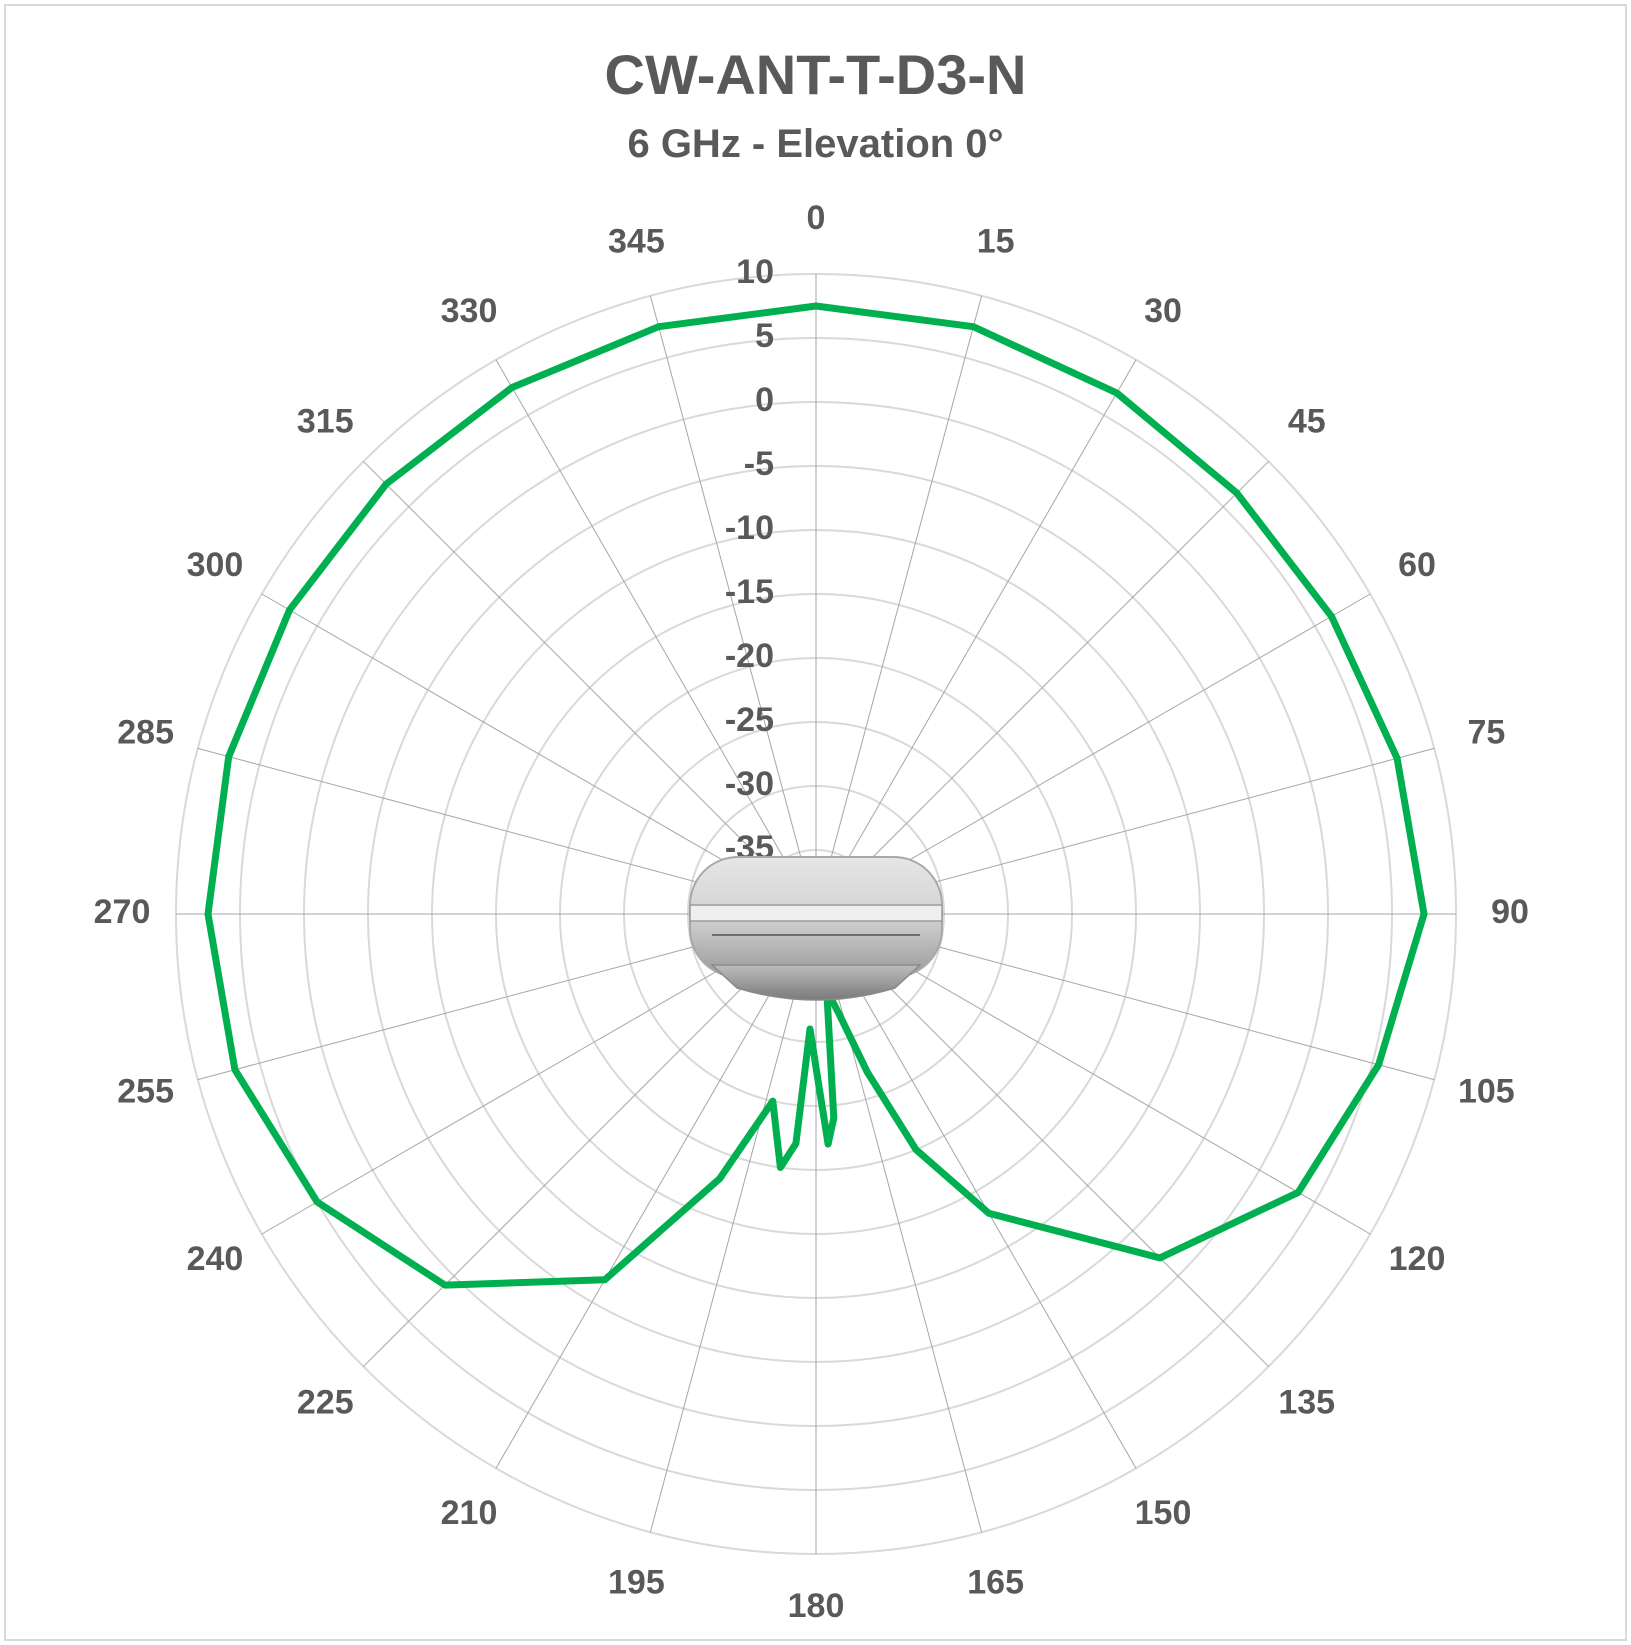 The height and width of the screenshot is (1645, 1631). What do you see at coordinates (215, 1259) in the screenshot?
I see `angle-tick-label: 240` at bounding box center [215, 1259].